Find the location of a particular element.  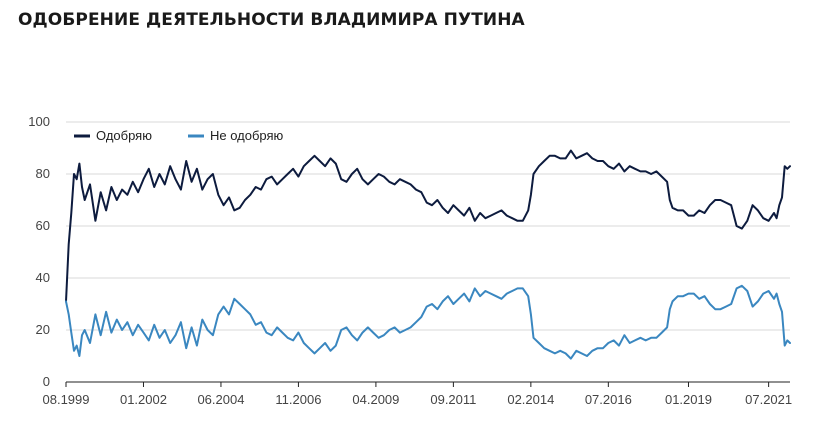

y-tick-label: 40 is located at coordinates (43, 277).